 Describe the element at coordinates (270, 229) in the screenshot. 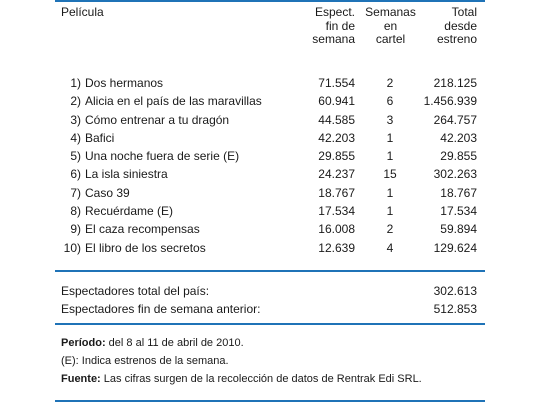

I see `table-row: 9) El caza recompensas 16.008 2 59.894` at that location.